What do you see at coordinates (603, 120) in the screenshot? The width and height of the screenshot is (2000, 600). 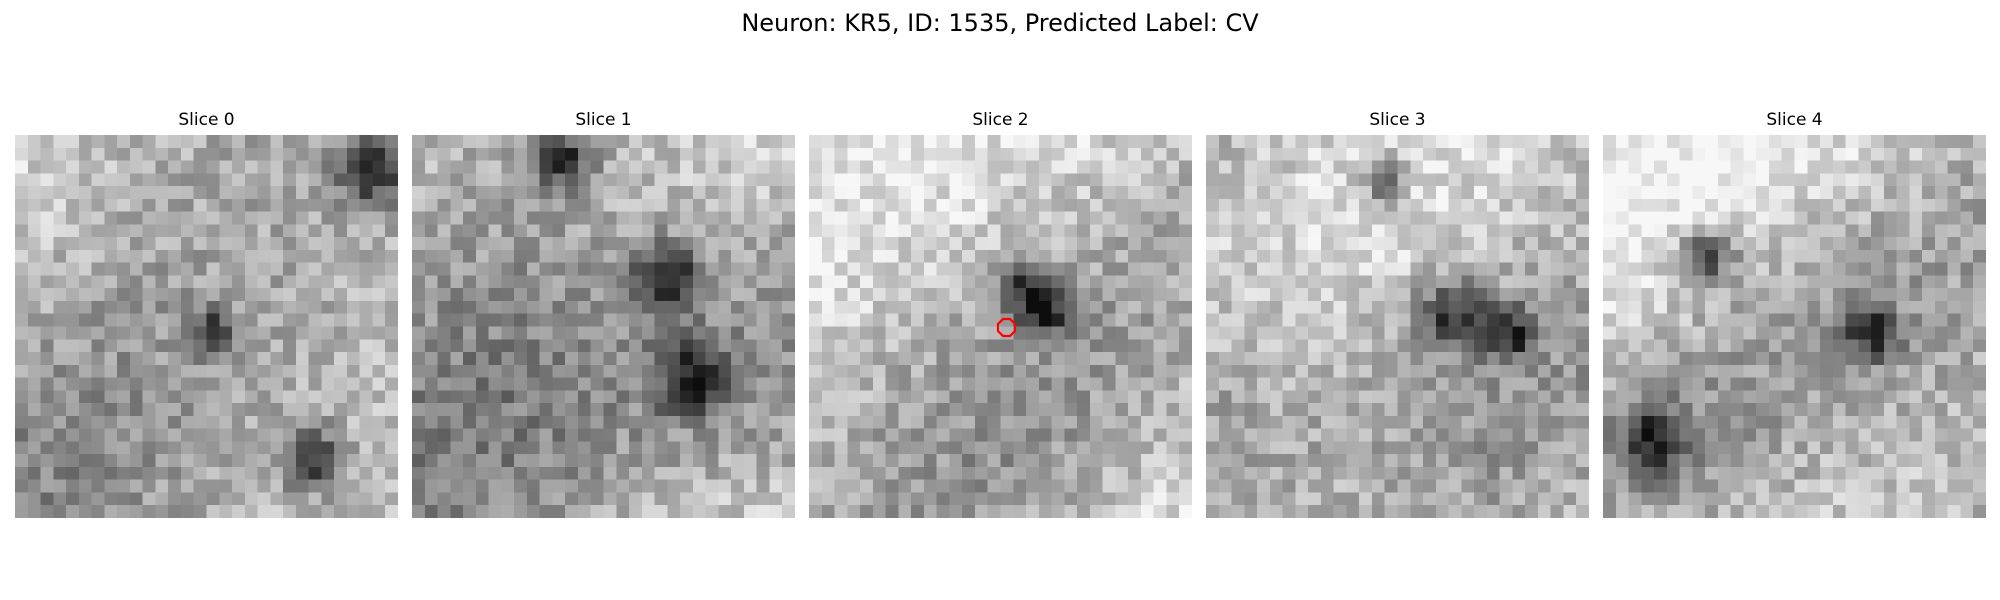 I see `slice-title-1: Slice 1` at bounding box center [603, 120].